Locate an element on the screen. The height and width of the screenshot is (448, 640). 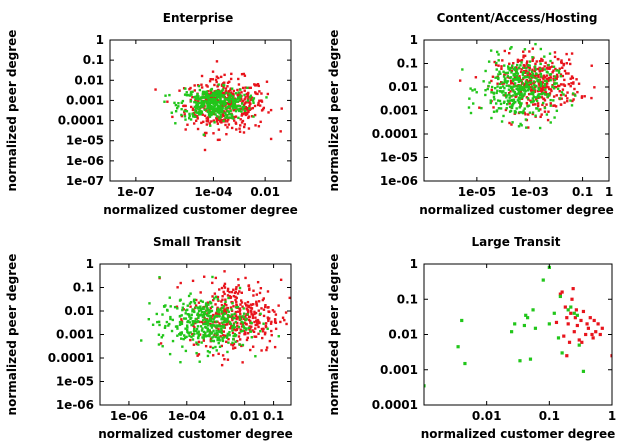
y-tick-label: 0.0001 is located at coordinates (395, 405).